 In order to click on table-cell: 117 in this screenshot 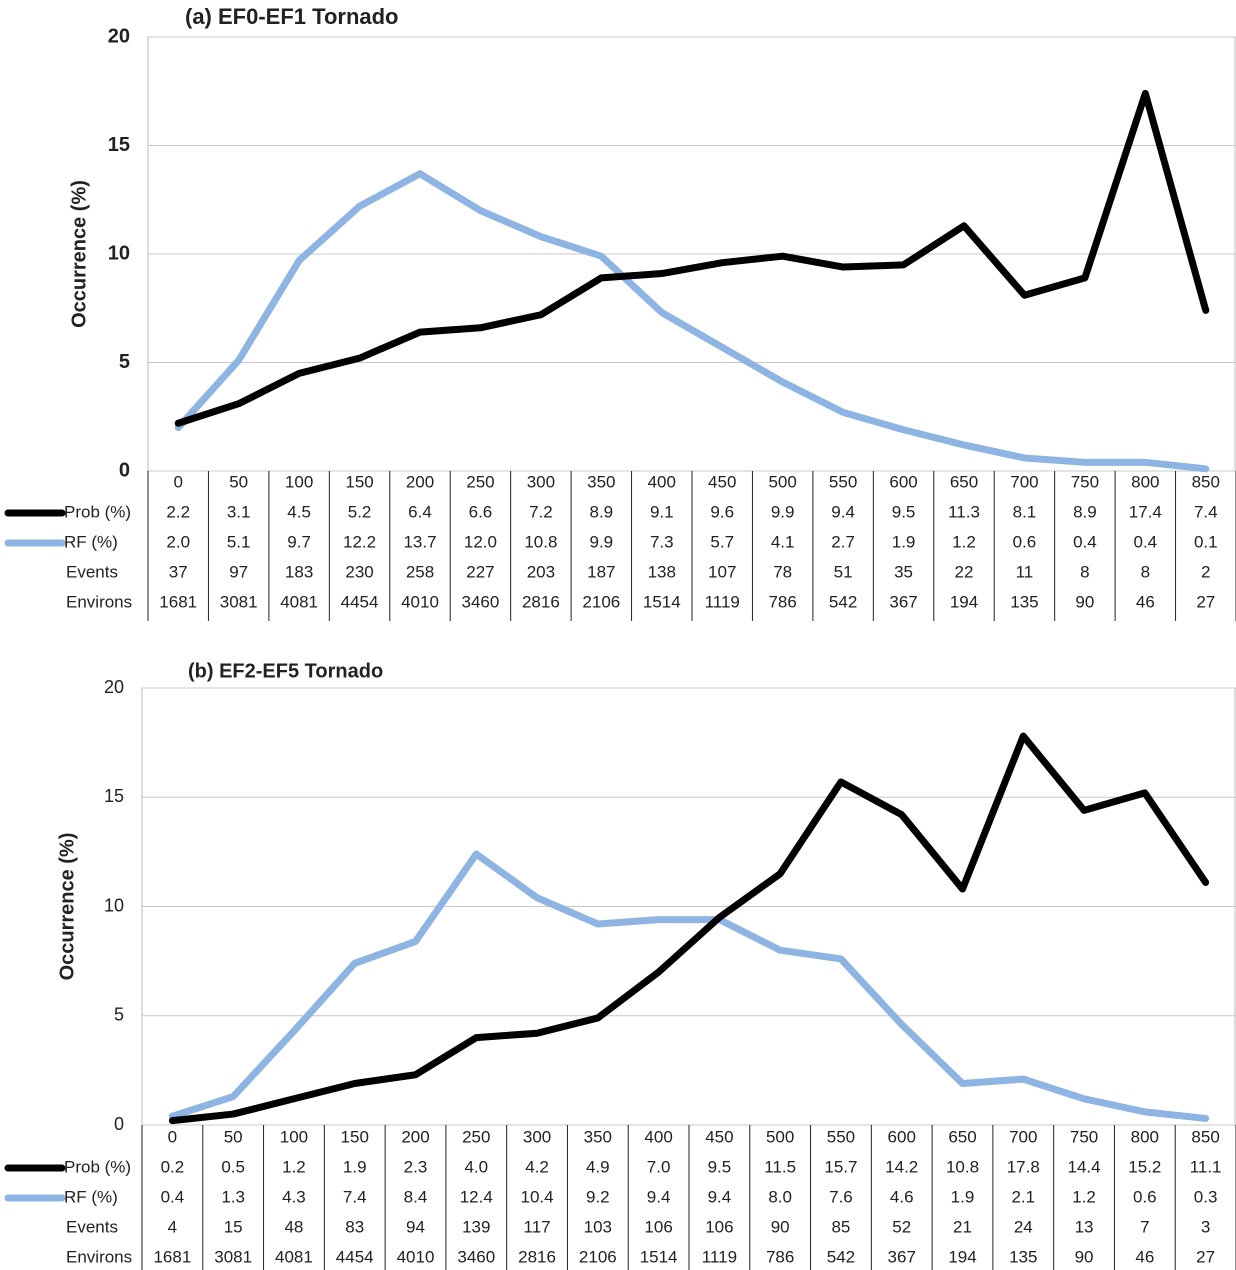, I will do `click(537, 1226)`.